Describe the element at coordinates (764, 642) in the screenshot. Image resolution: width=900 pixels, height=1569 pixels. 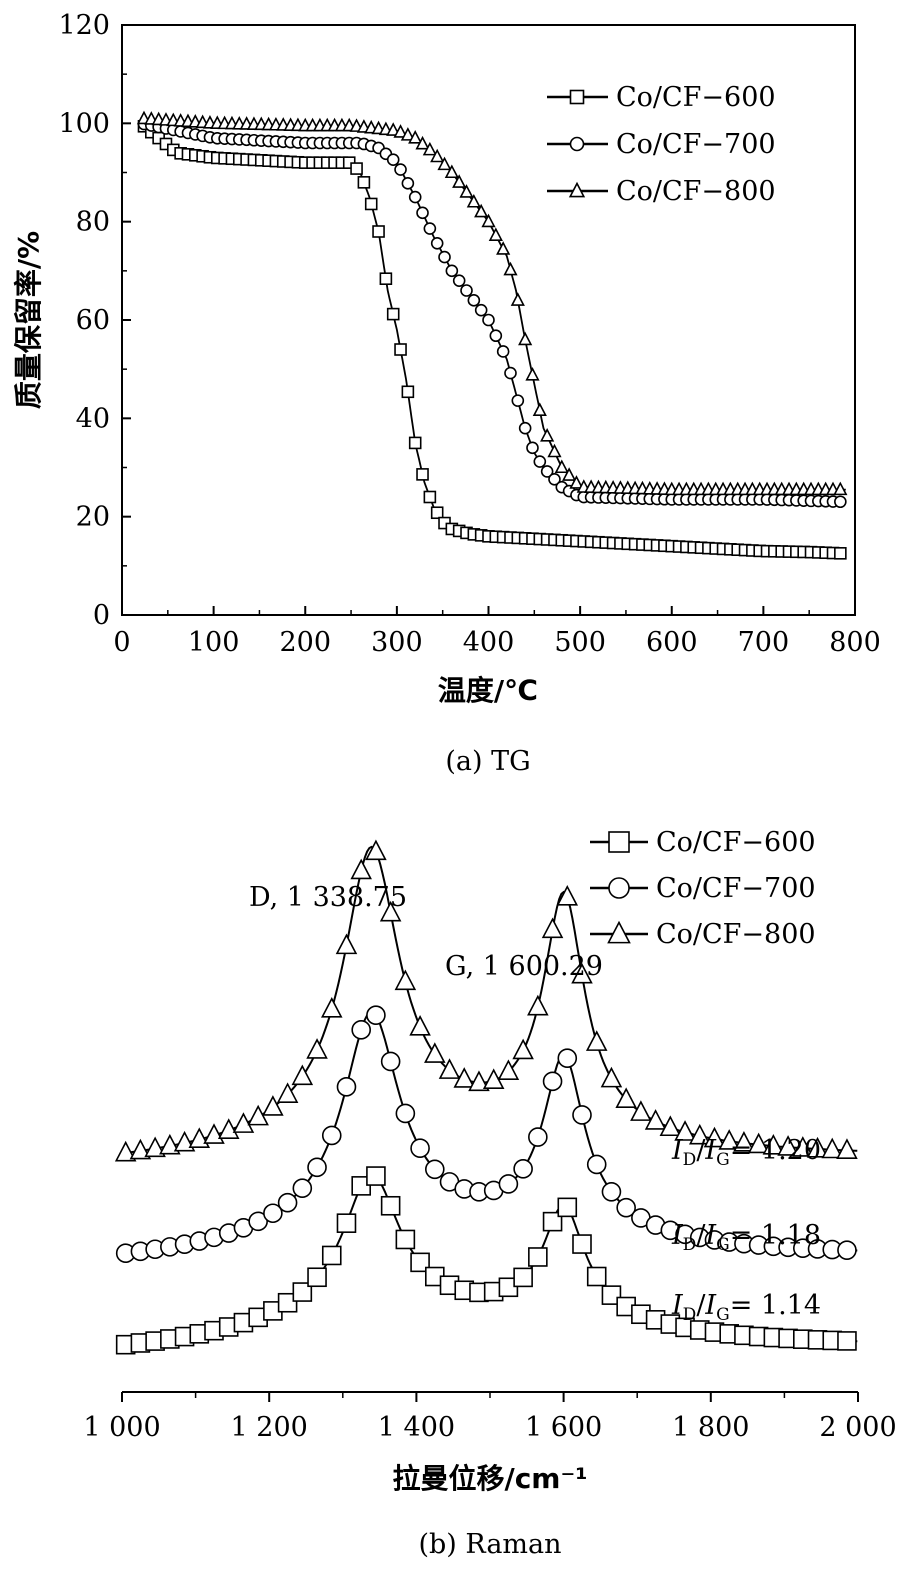
I see `tg-xtick-label: 700` at that location.